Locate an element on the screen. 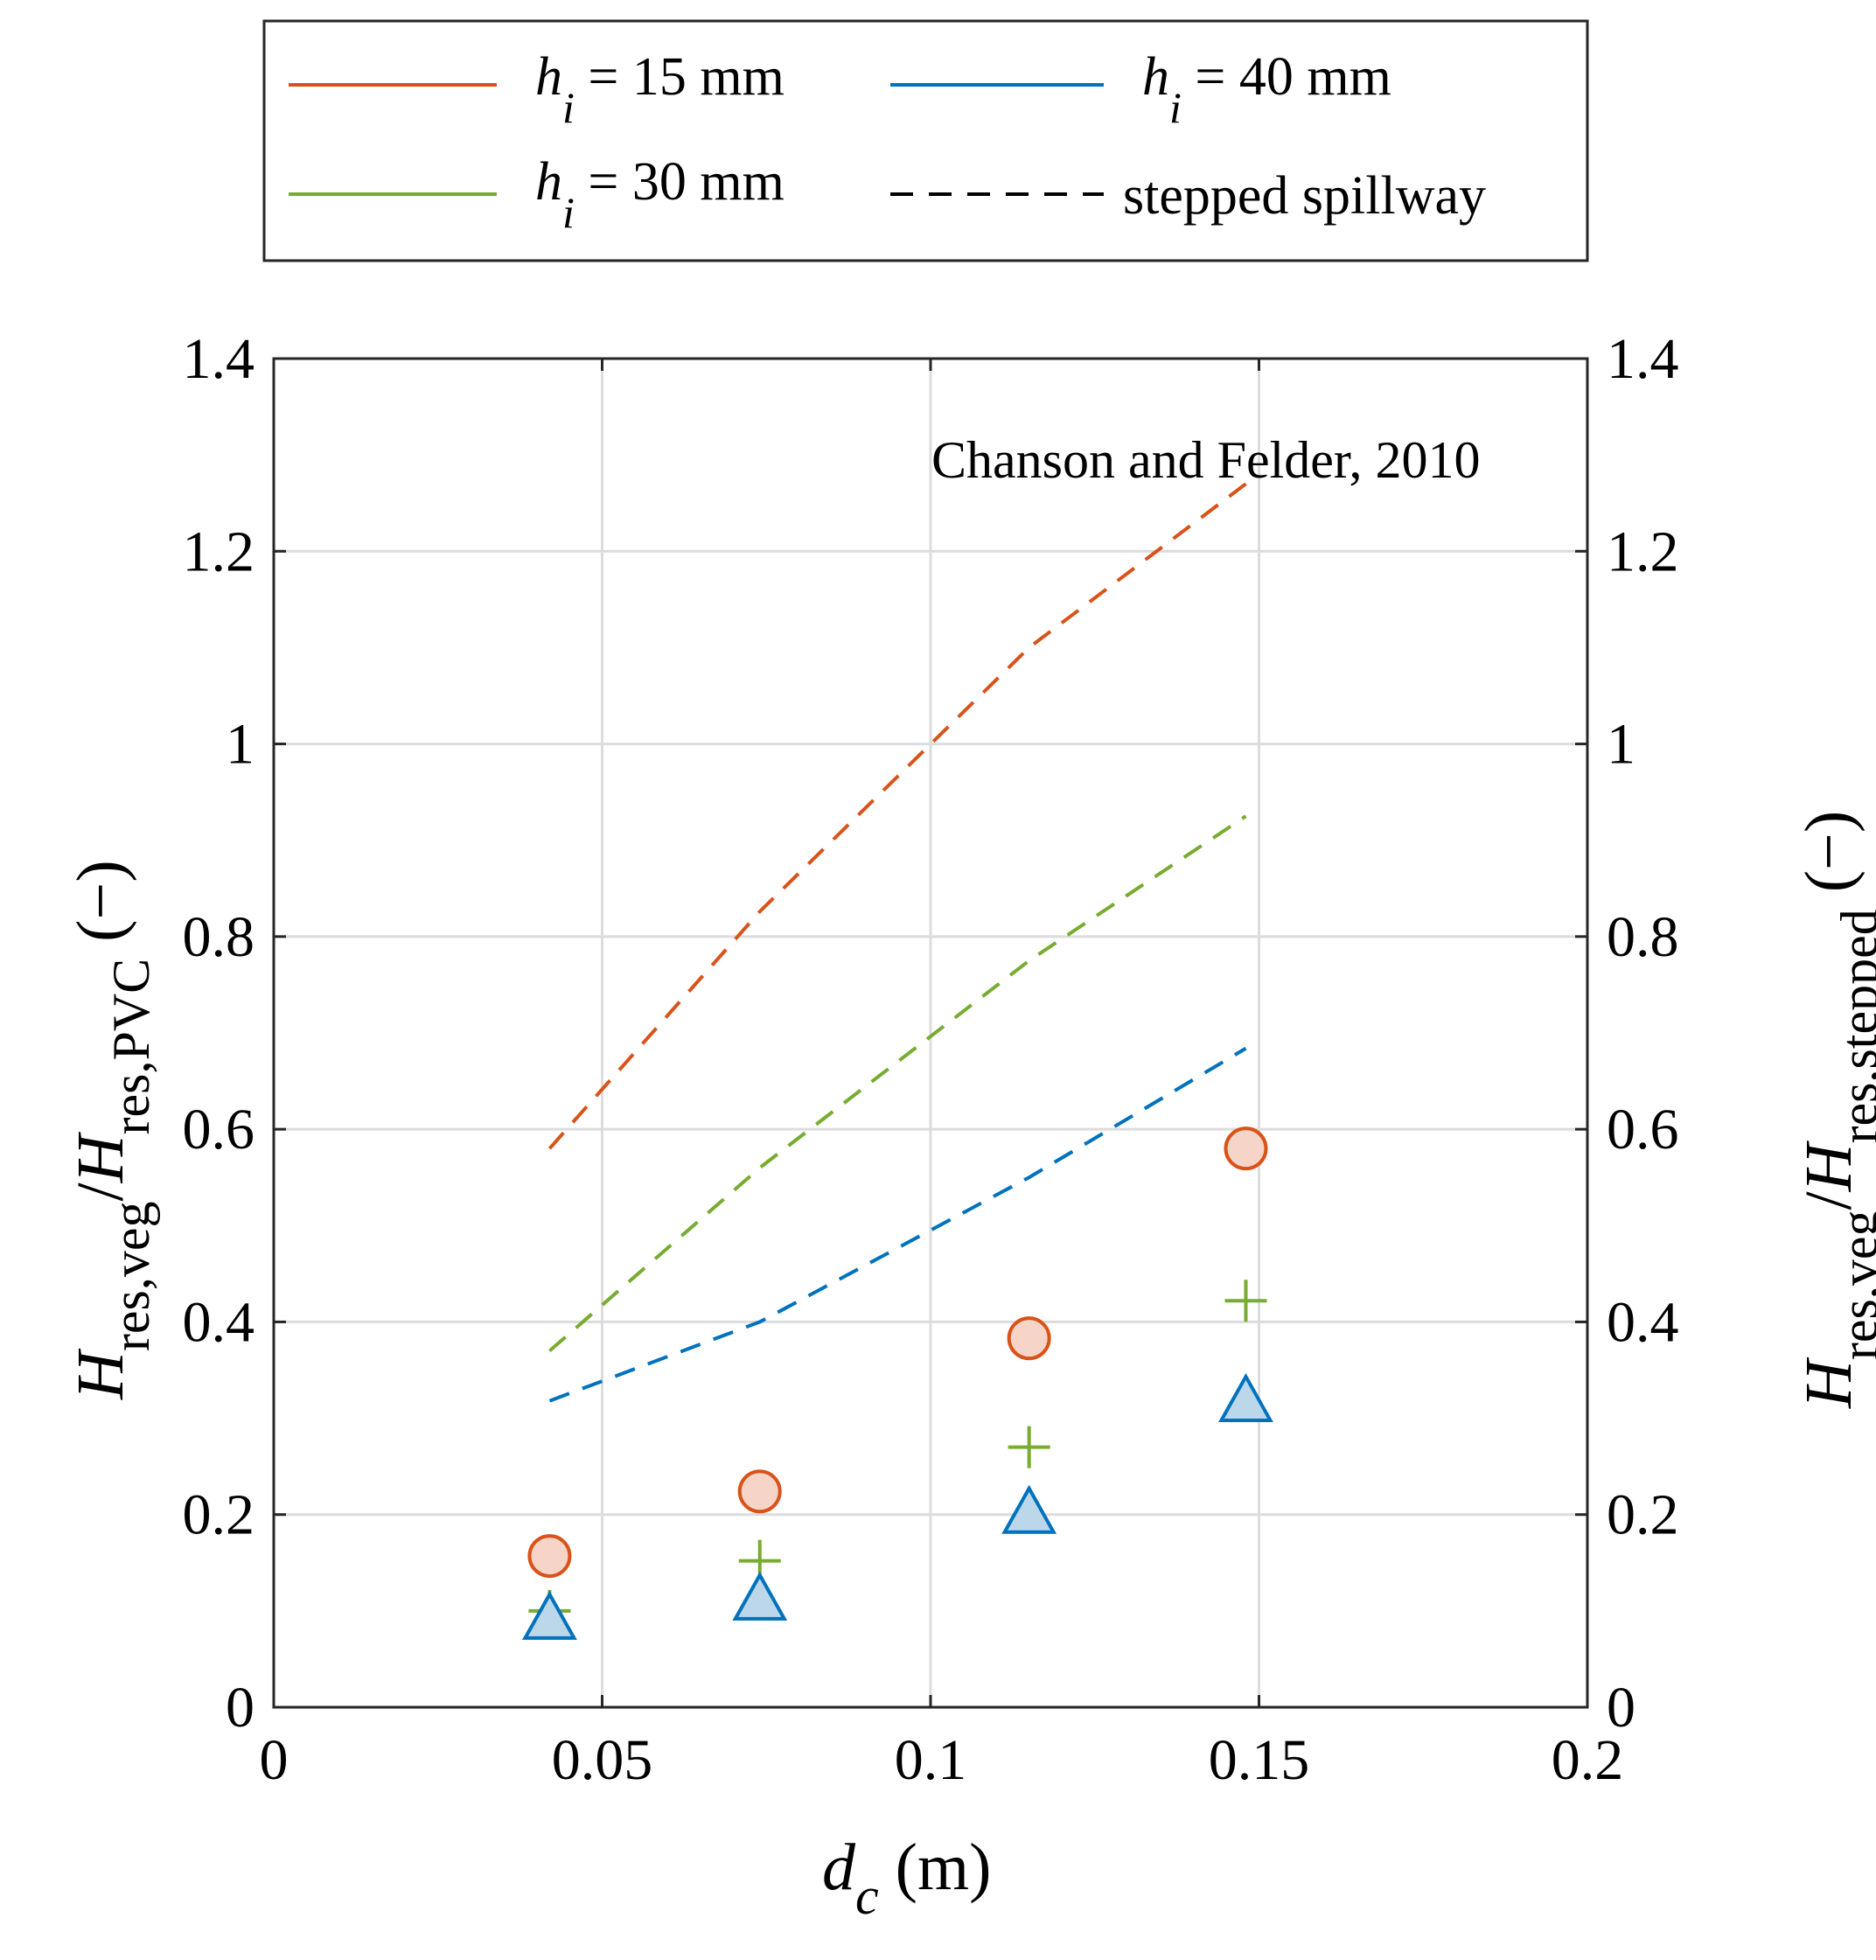  y-tick-label-right: 1.4 is located at coordinates (1643, 359).